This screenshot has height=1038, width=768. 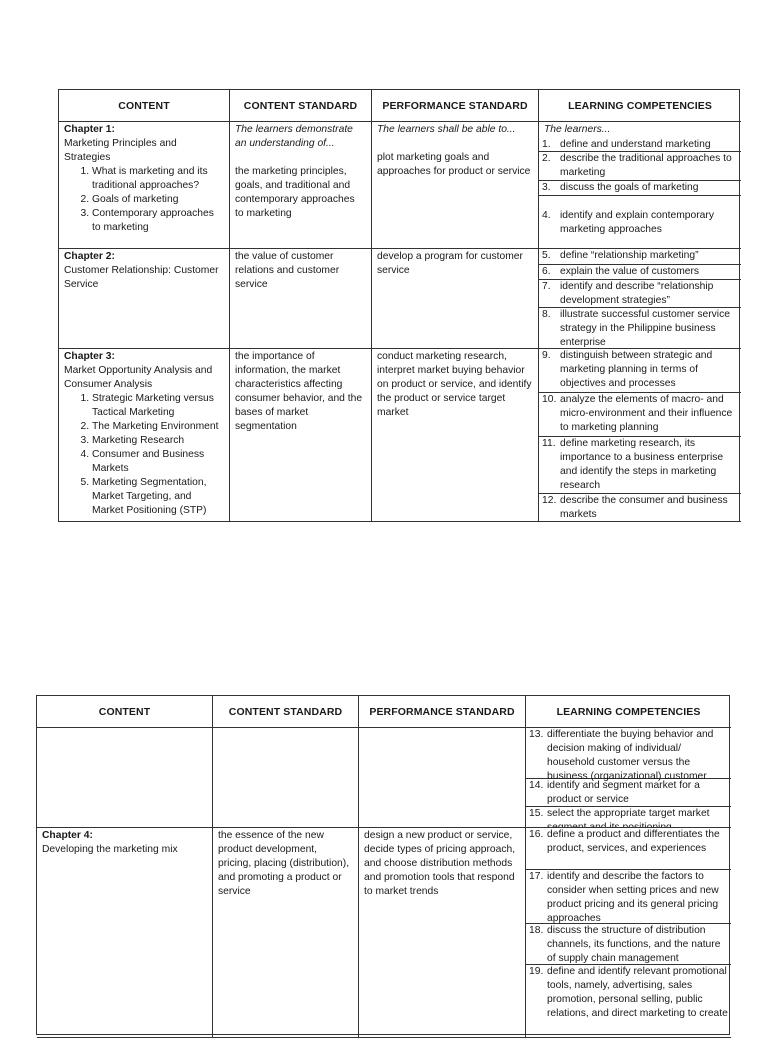 I want to click on competency-number: 15., so click(x=536, y=813).